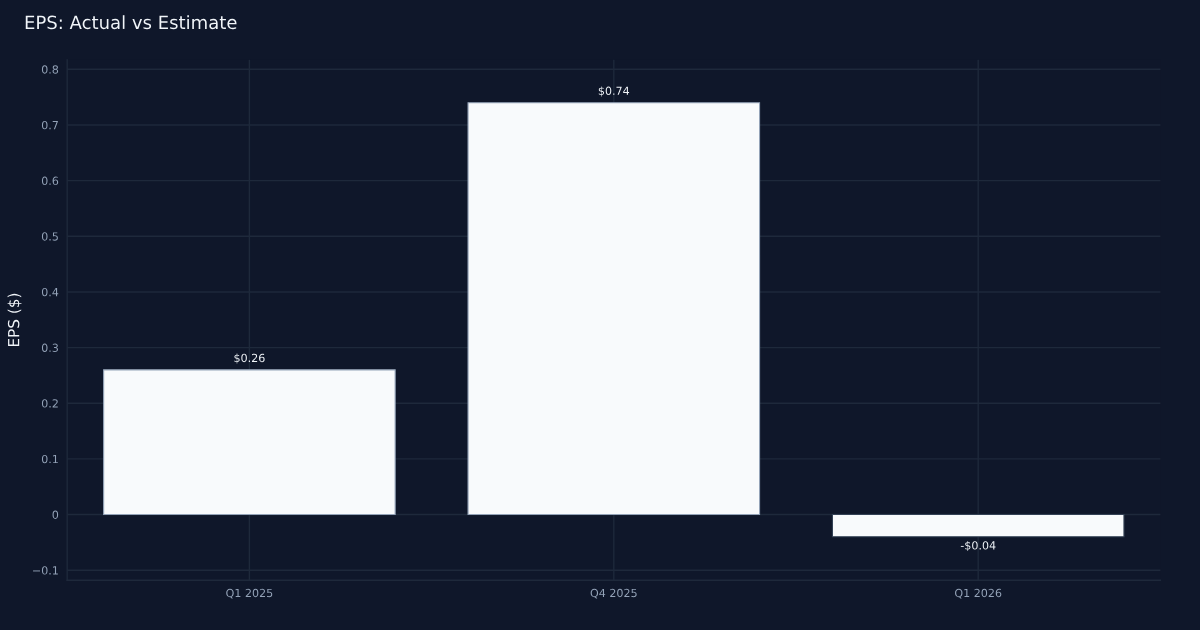 This screenshot has height=630, width=1200. I want to click on y-tick-label: 0.8, so click(50, 69).